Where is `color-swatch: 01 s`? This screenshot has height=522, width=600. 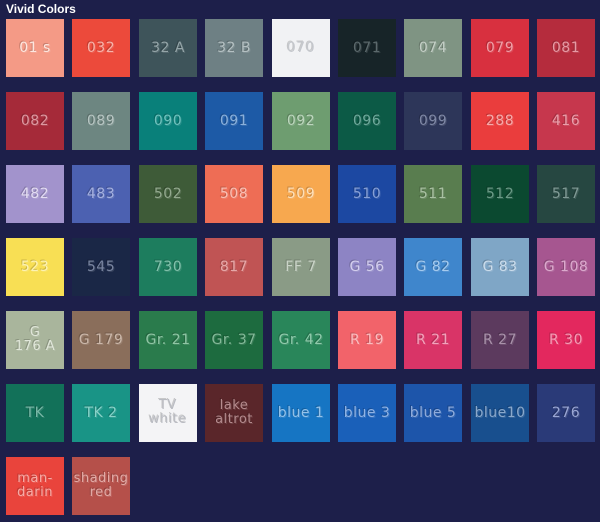
color-swatch: 01 s is located at coordinates (35, 48).